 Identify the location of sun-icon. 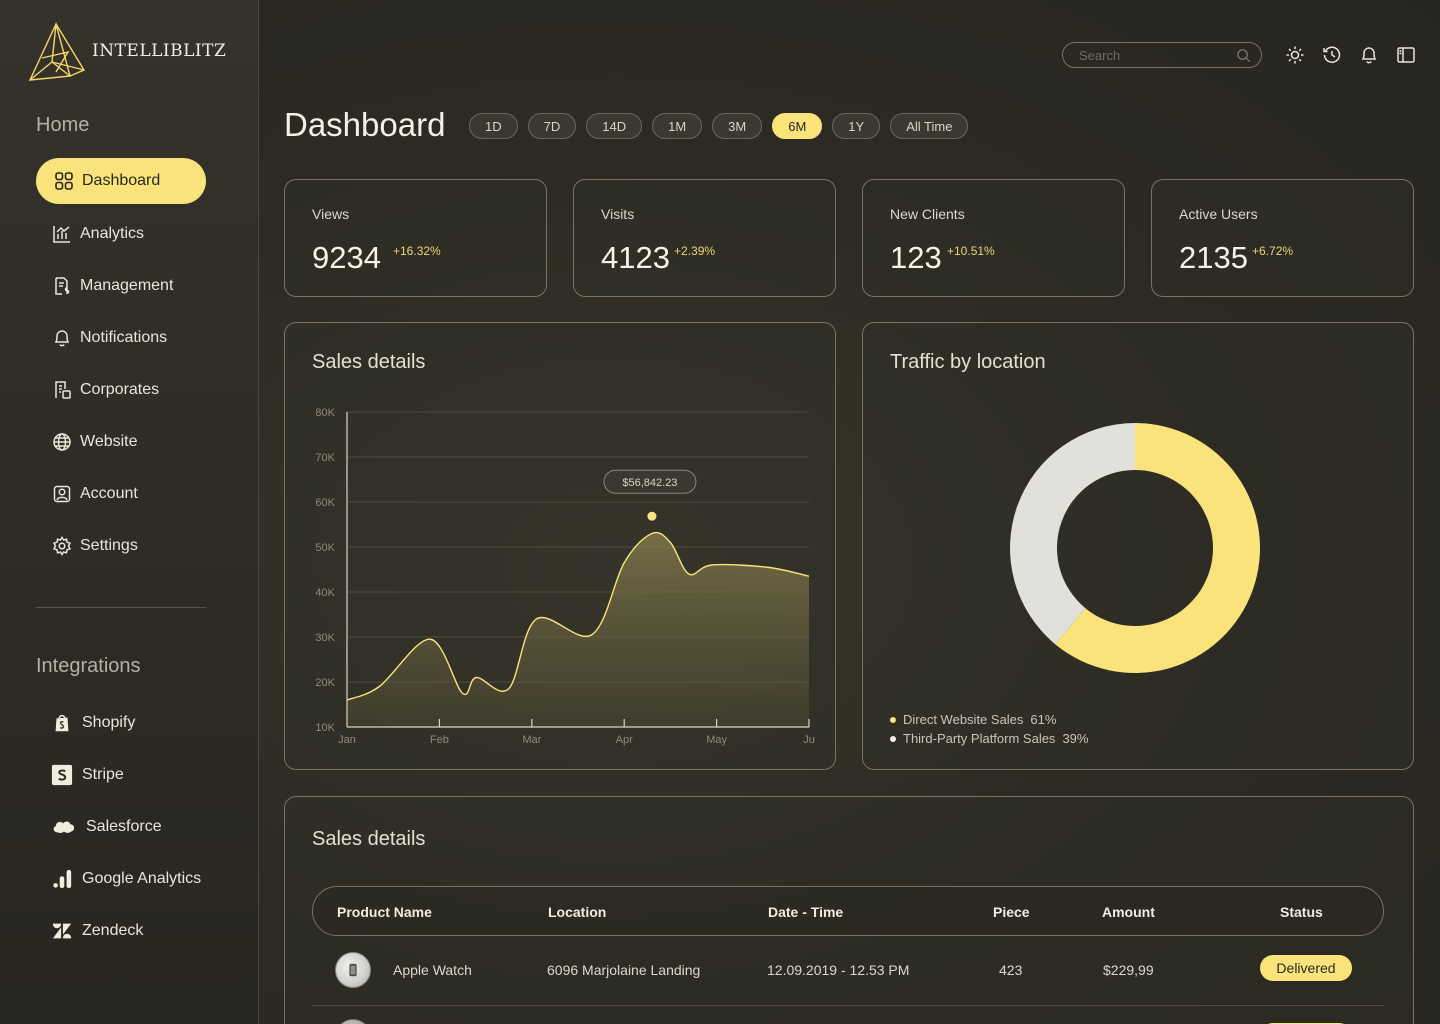
(1295, 55).